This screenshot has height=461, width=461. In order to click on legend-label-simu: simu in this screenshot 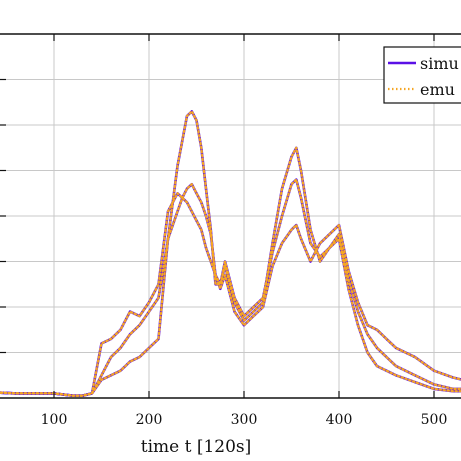, I will do `click(439, 63)`.